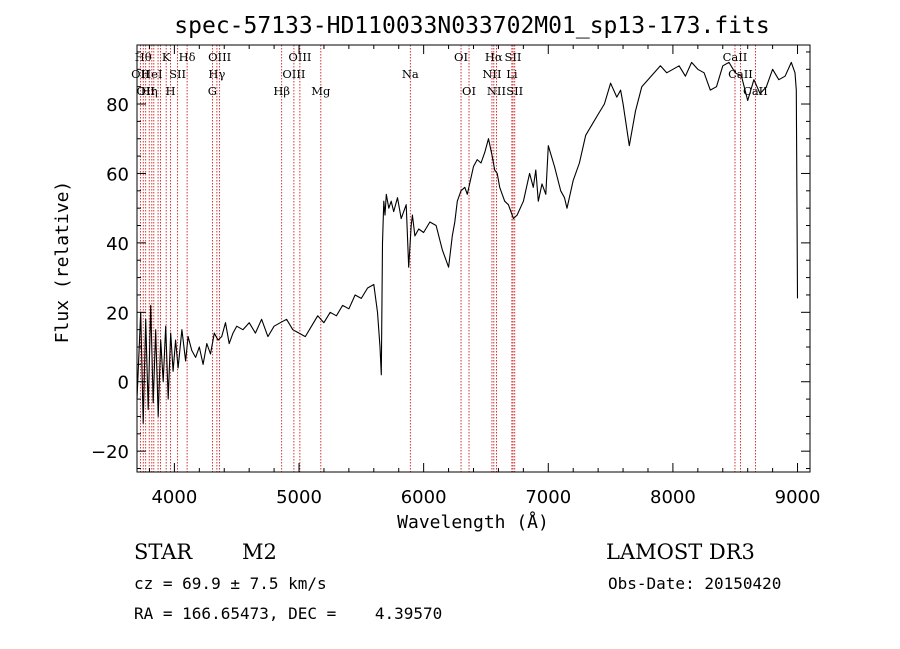 This screenshot has width=900, height=649. What do you see at coordinates (143, 57) in the screenshot?
I see `line-marker-label: Hθ` at bounding box center [143, 57].